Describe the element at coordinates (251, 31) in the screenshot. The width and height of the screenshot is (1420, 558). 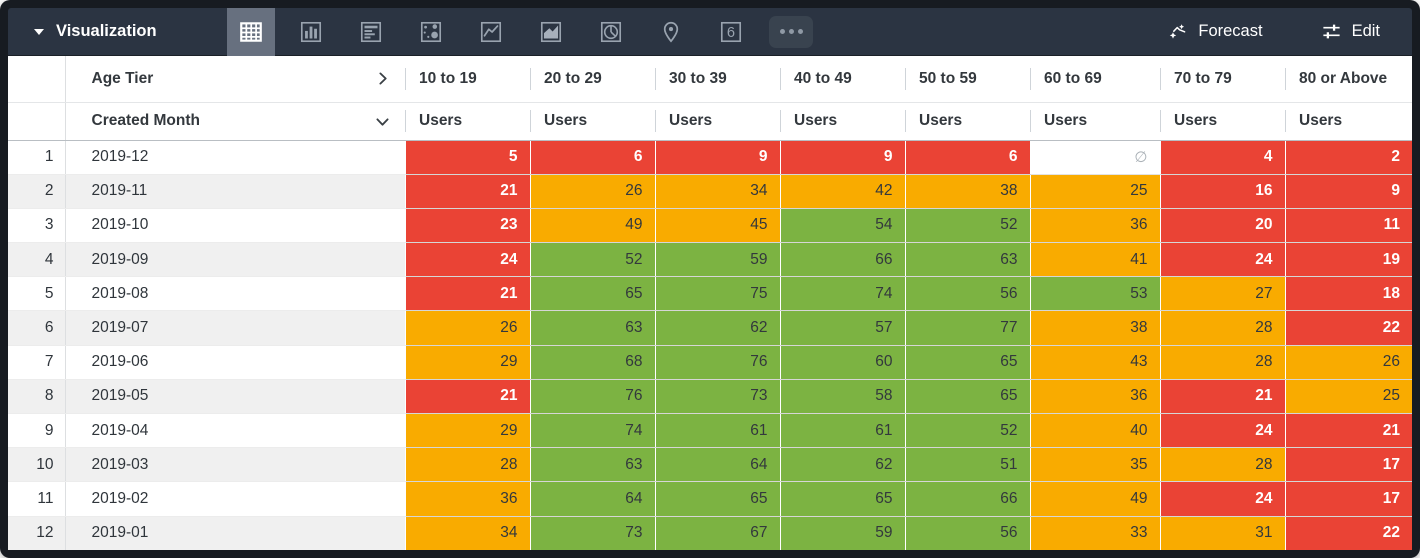
I see `table-chart-icon` at that location.